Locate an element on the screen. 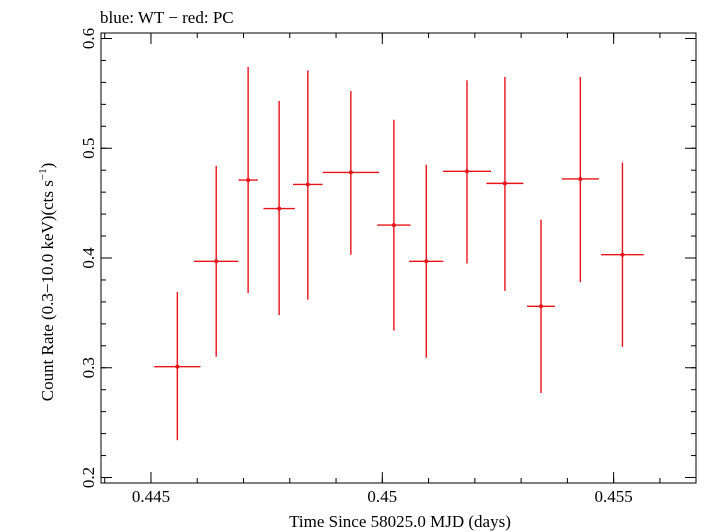  y-tick-label: 0.6 is located at coordinates (88, 38).